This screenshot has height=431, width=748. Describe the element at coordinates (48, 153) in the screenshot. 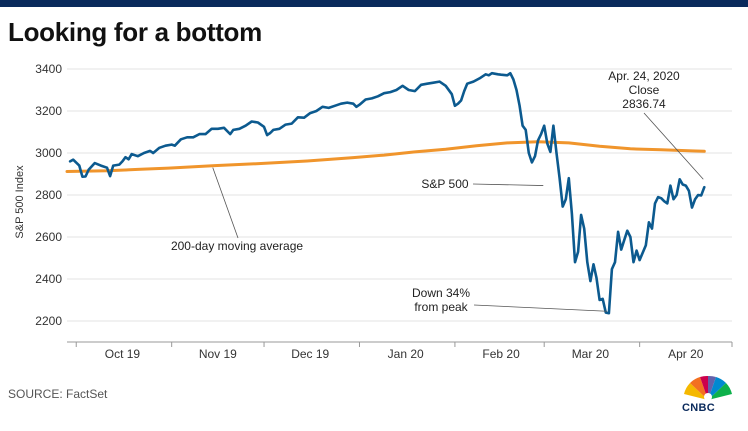

I see `y-tick-label: 3000` at that location.